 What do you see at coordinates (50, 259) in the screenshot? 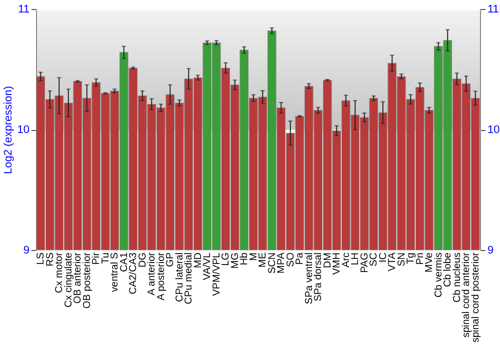
I see `x-tick-label: RS` at bounding box center [50, 259].